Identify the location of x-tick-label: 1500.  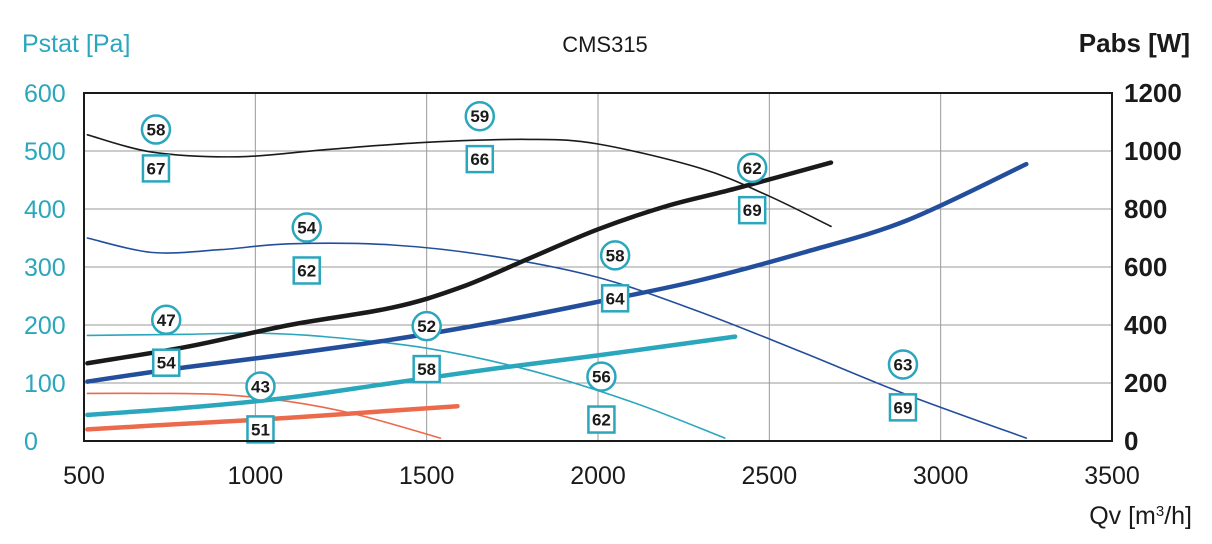
(427, 476).